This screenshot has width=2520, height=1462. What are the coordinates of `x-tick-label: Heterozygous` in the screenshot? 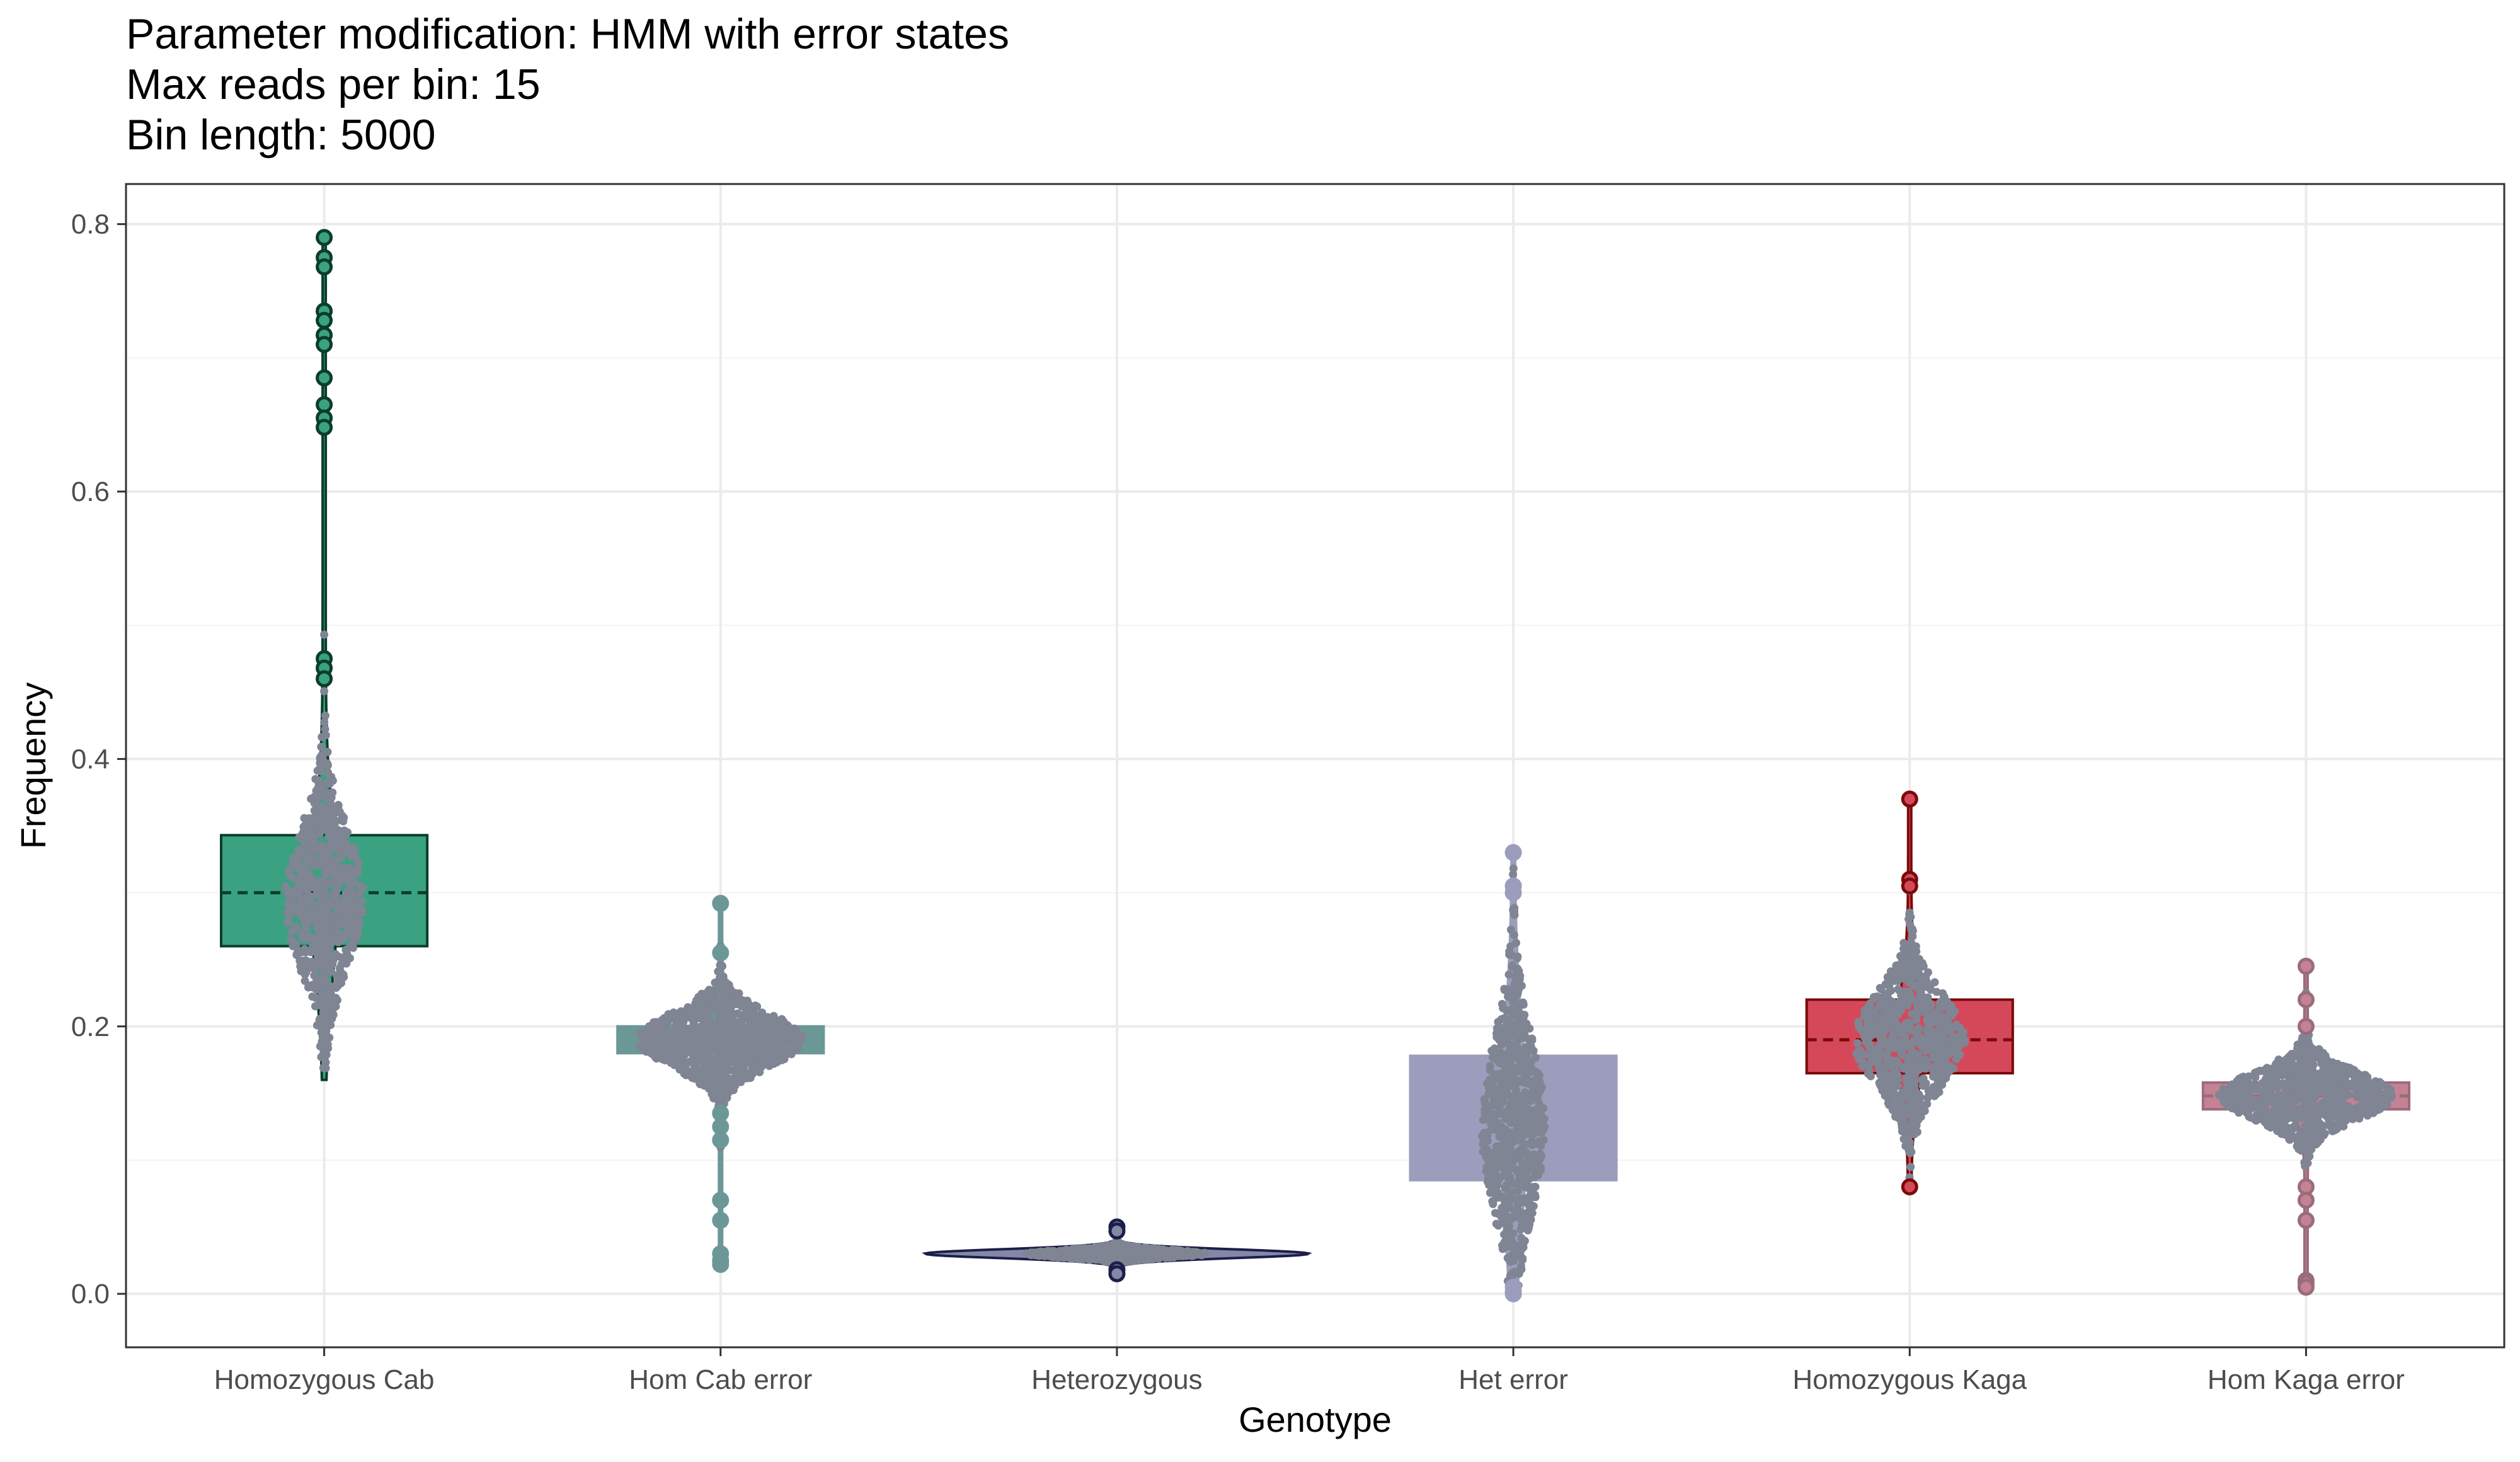 It's located at (1116, 1379).